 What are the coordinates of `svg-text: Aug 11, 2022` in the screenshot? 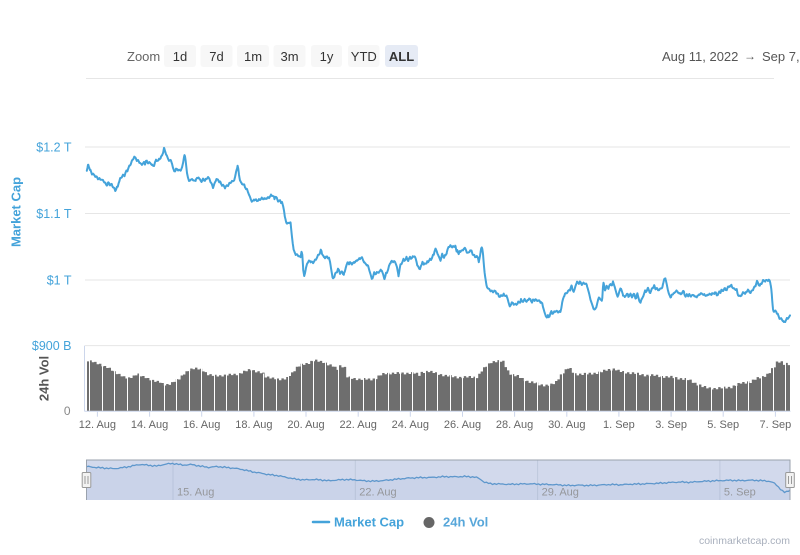 It's located at (700, 56).